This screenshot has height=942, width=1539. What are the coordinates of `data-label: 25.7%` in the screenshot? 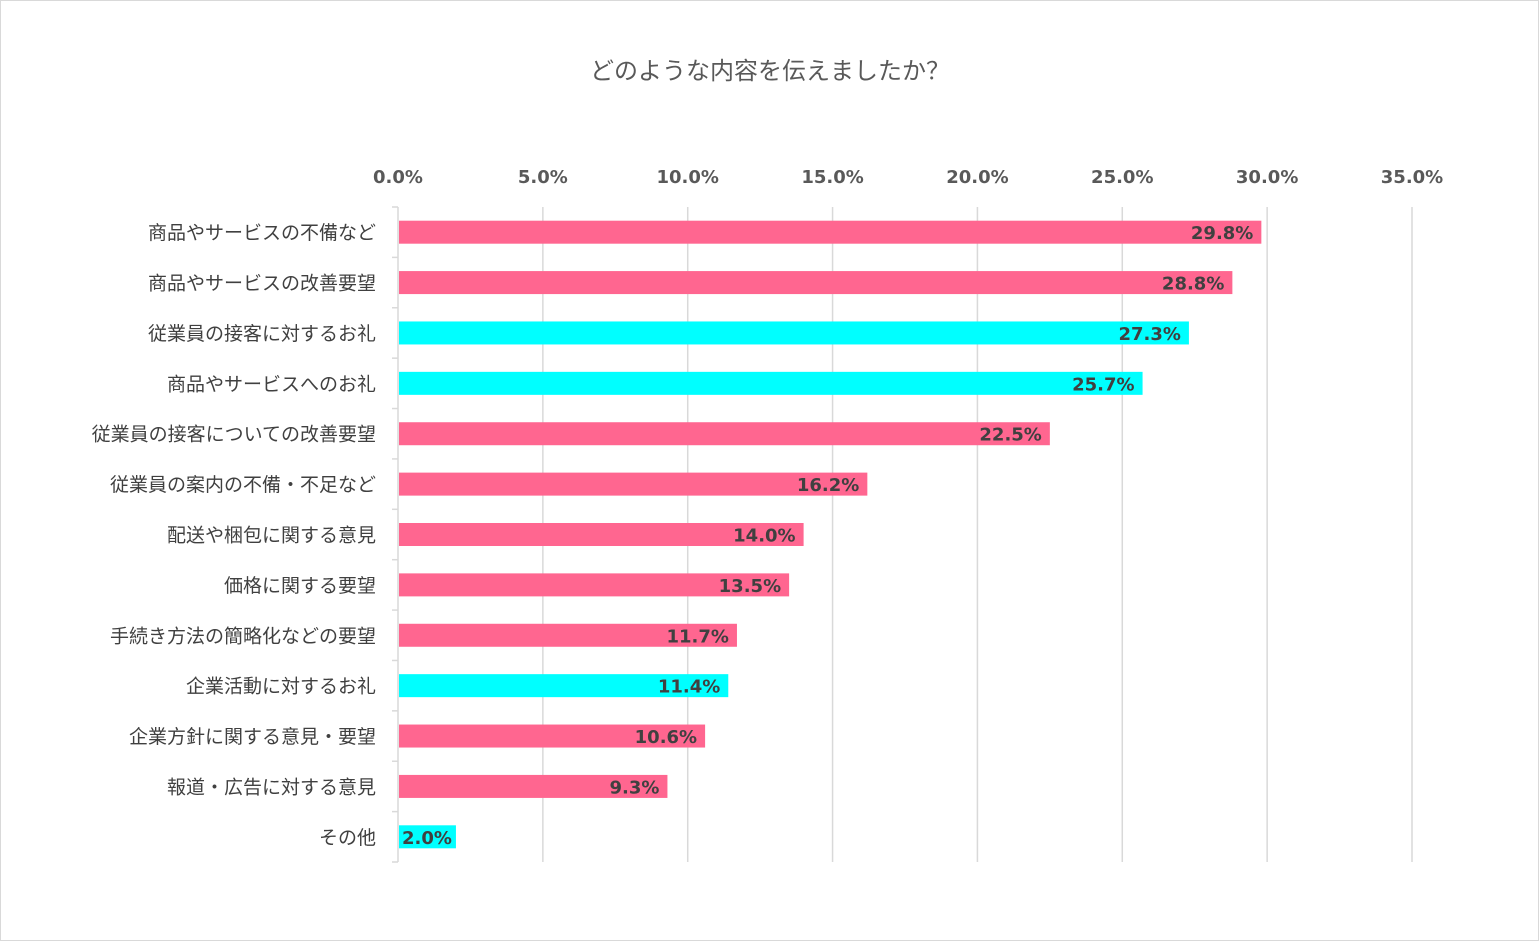 It's located at (1103, 384).